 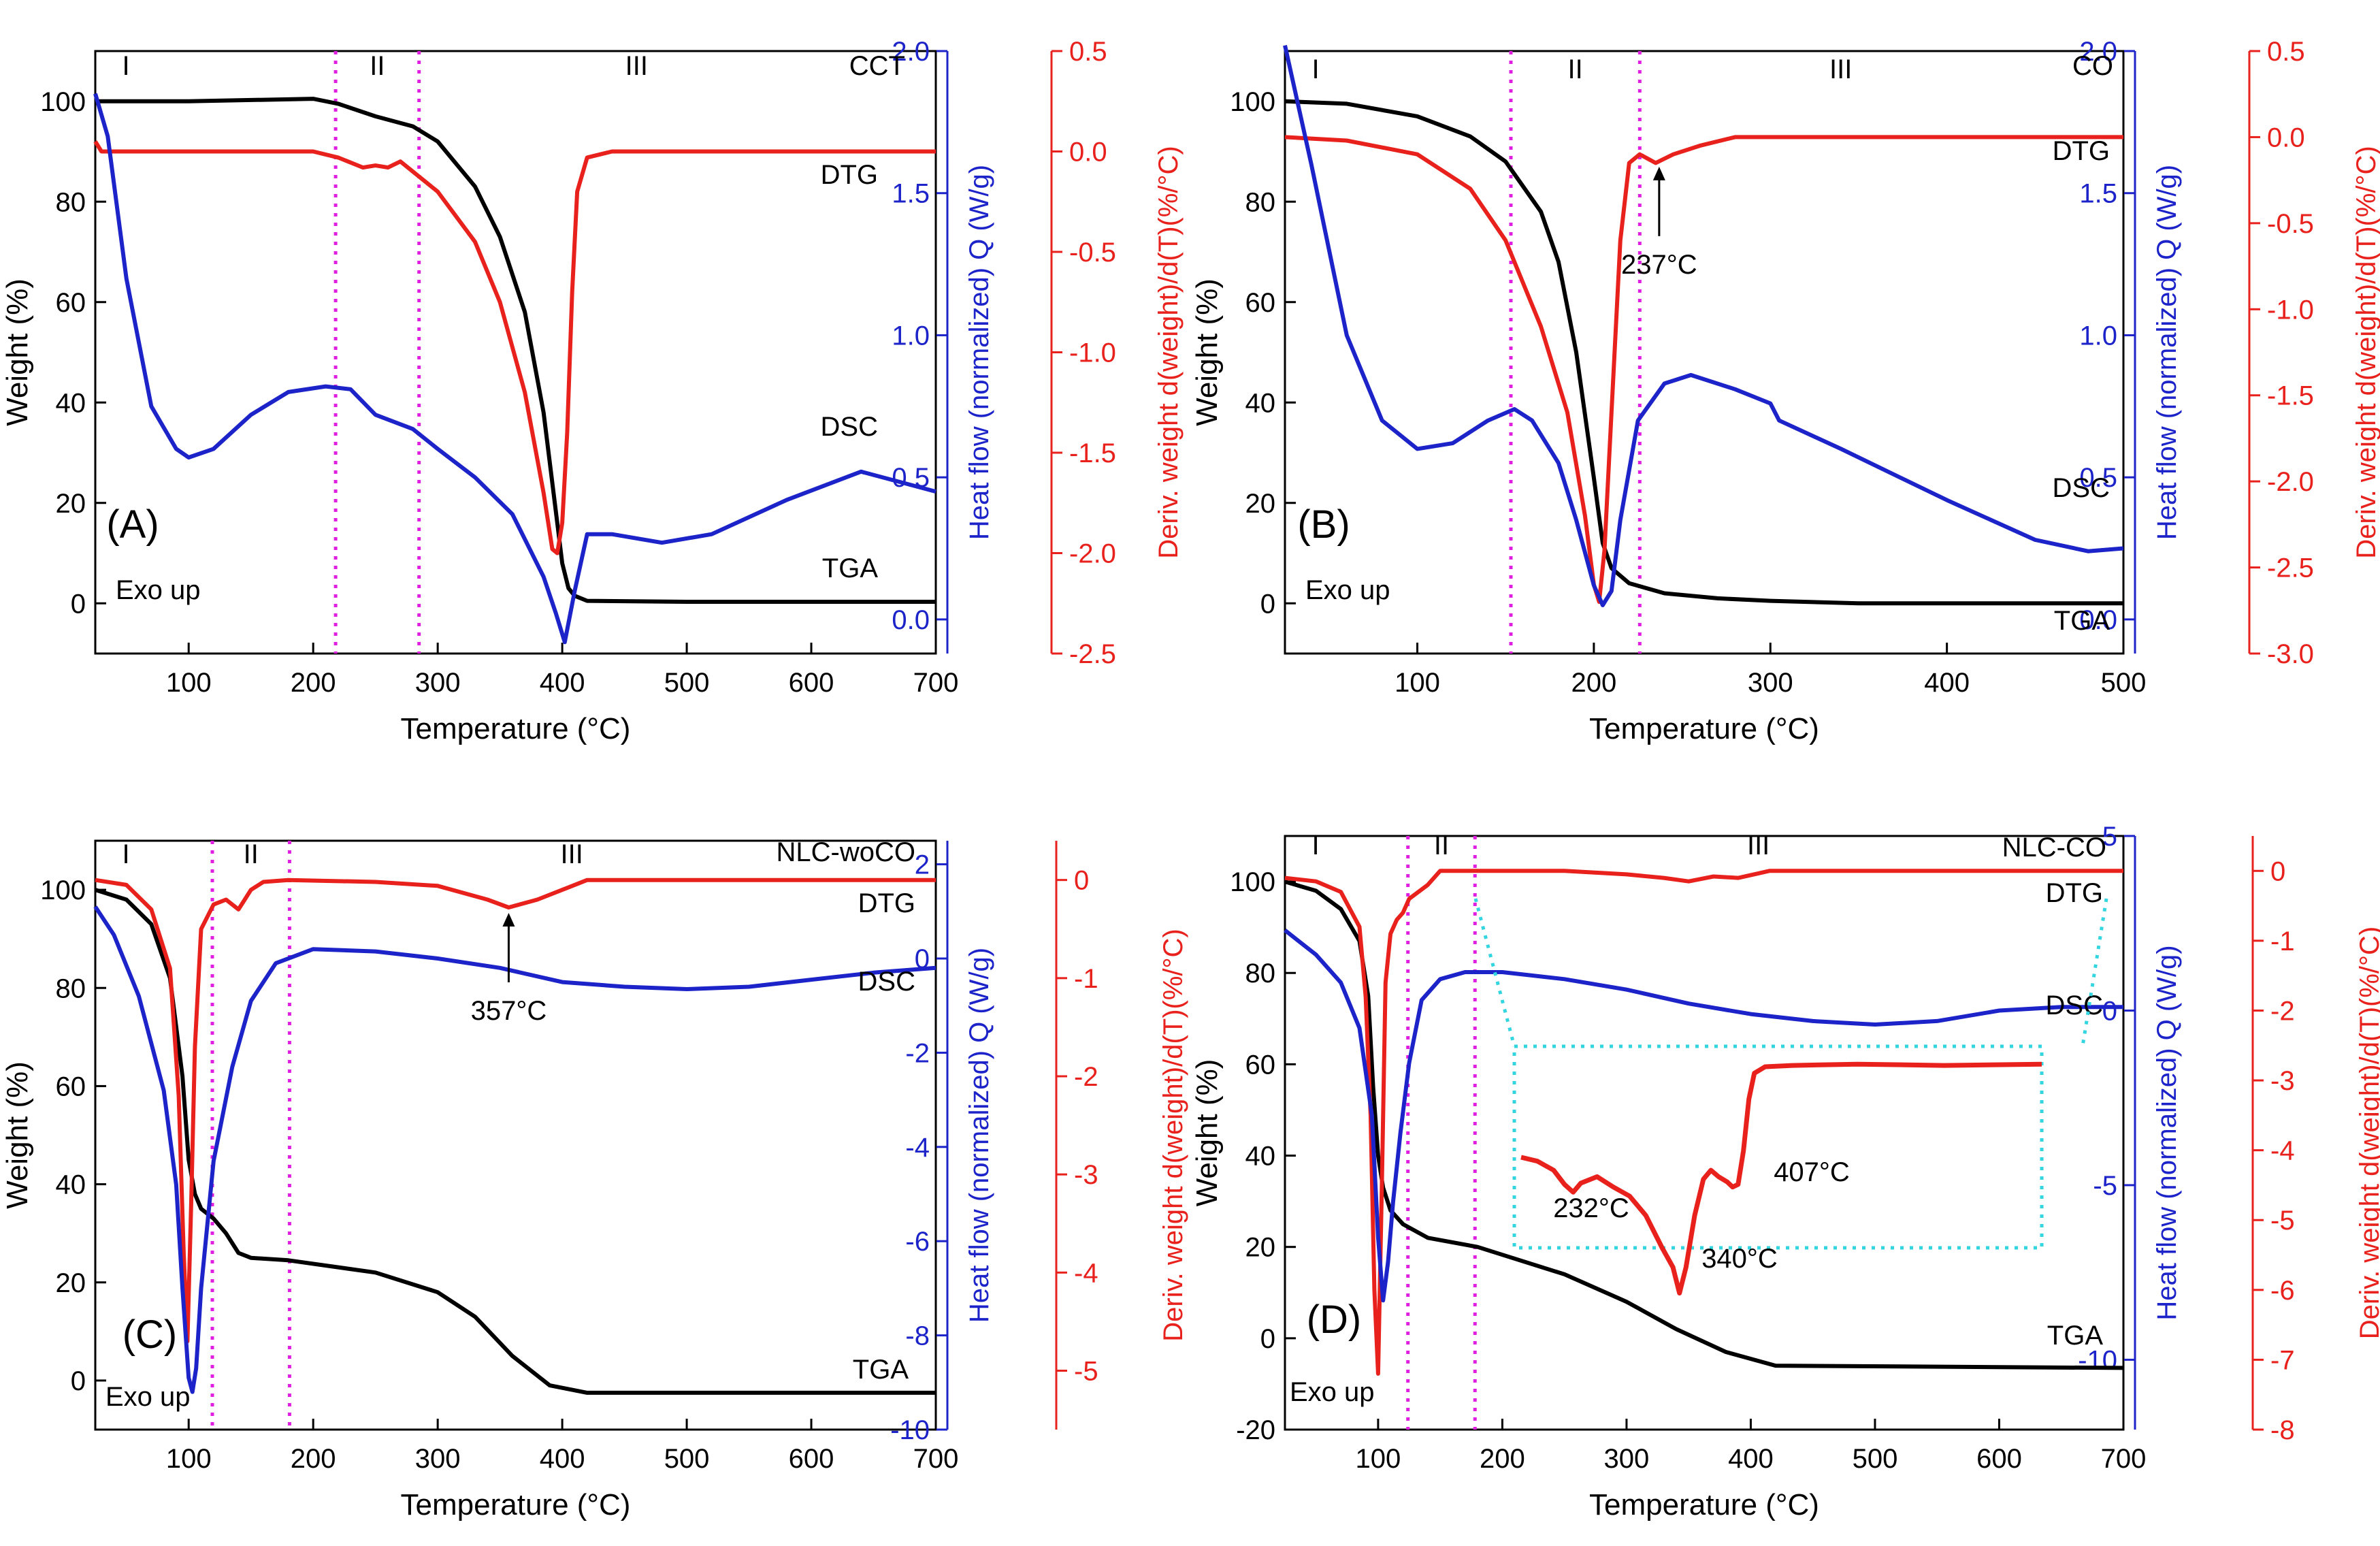 What do you see at coordinates (2109, 1011) in the screenshot?
I see `heat-flow-tick-label: 0` at bounding box center [2109, 1011].